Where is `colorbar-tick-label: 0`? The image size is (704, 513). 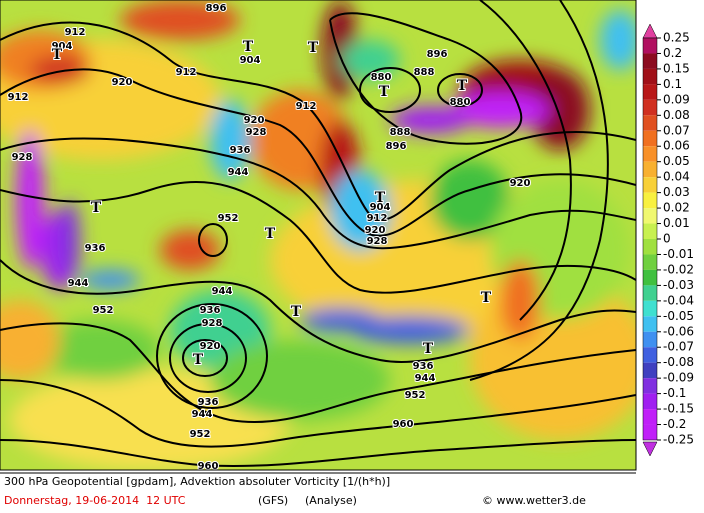 colorbar-tick-label: 0 is located at coordinates (667, 239).